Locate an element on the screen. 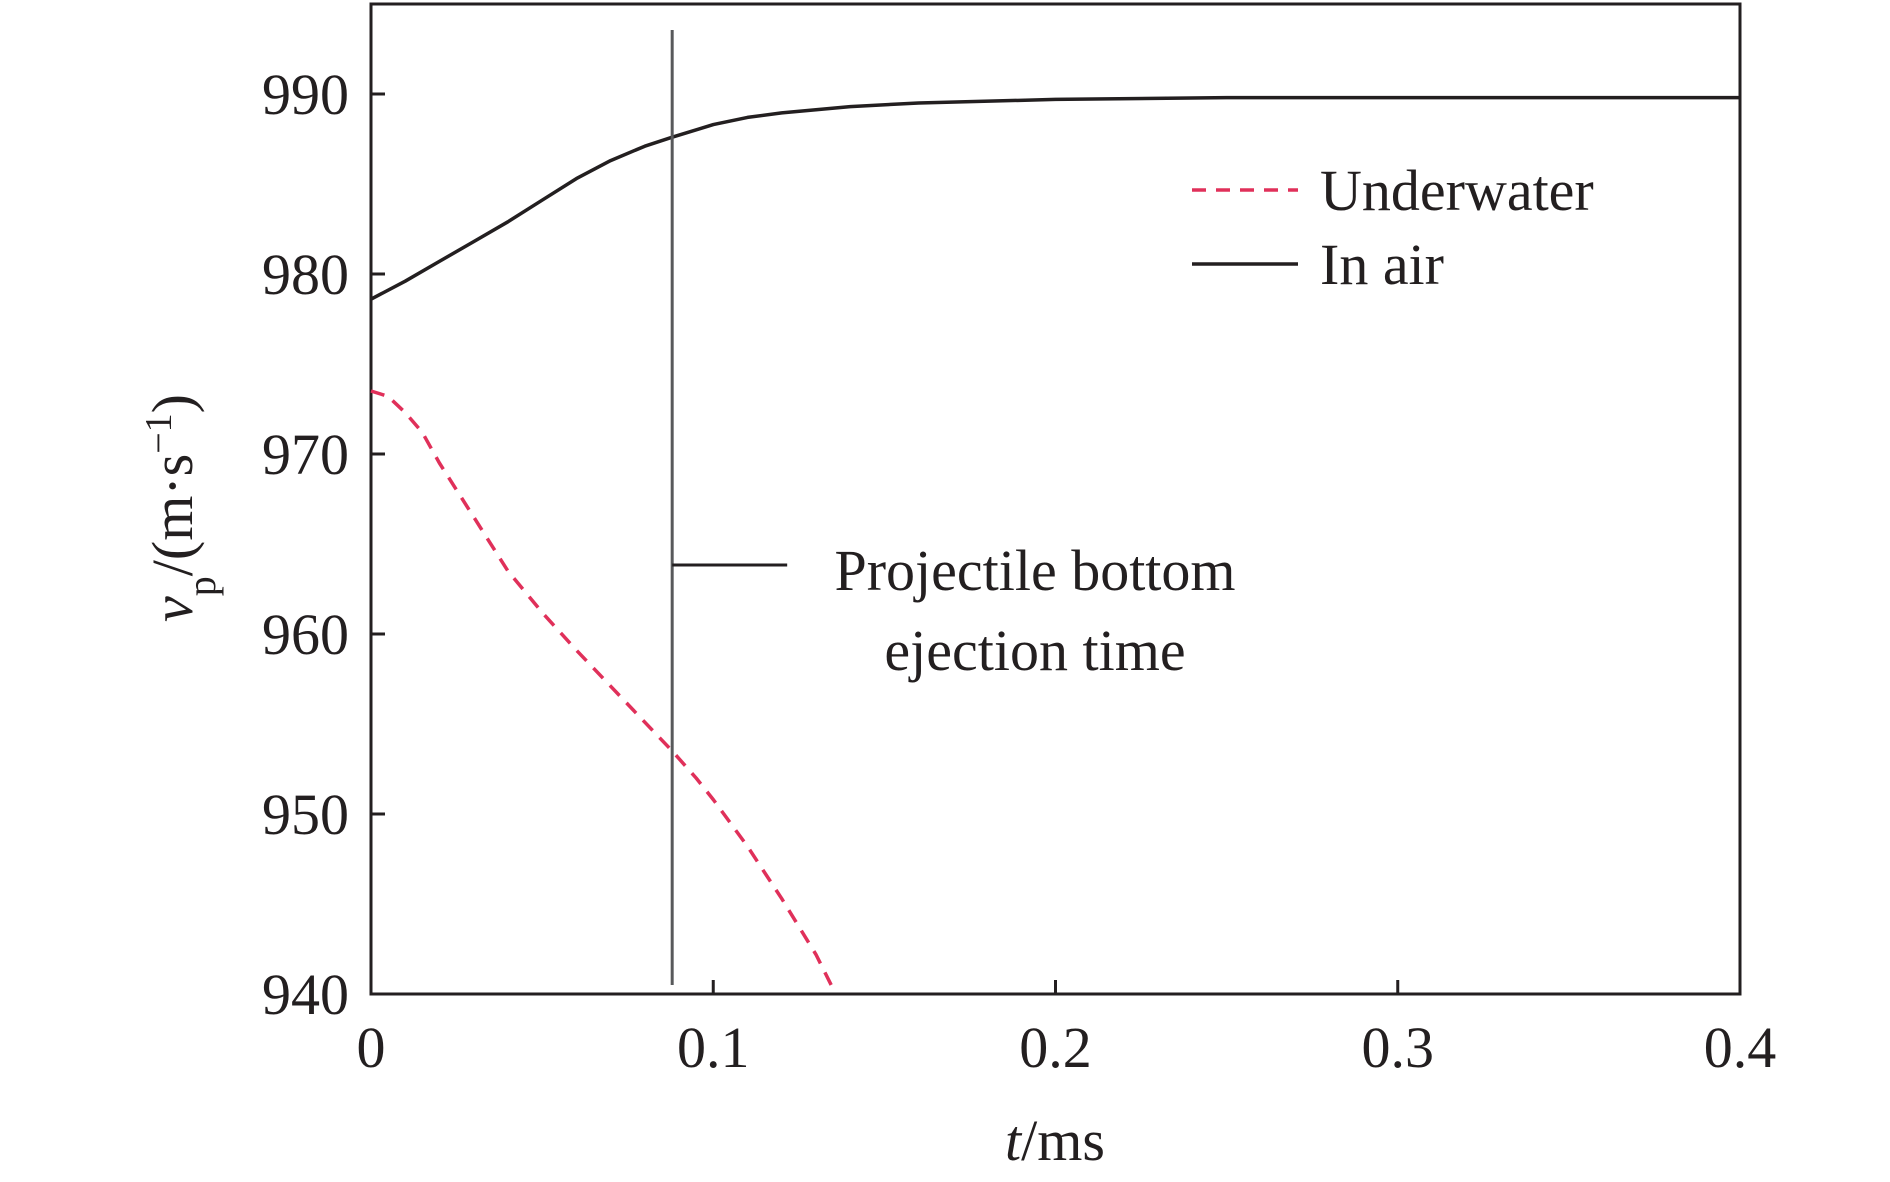  annotation-label-line-2: ejection time is located at coordinates (1034, 650).